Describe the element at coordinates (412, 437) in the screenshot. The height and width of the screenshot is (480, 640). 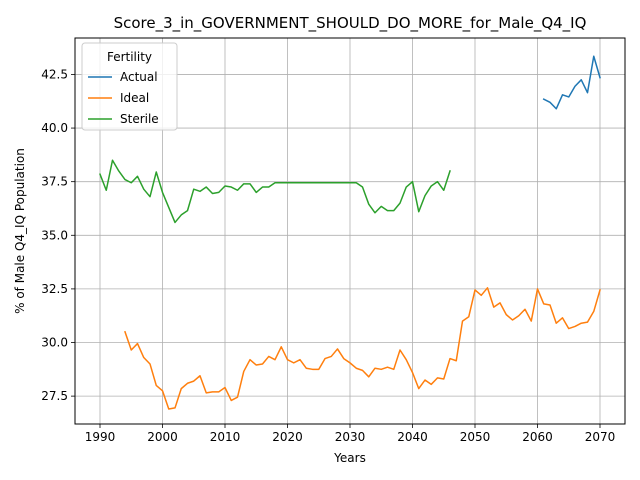
I see `x-tick-label: 2040` at that location.